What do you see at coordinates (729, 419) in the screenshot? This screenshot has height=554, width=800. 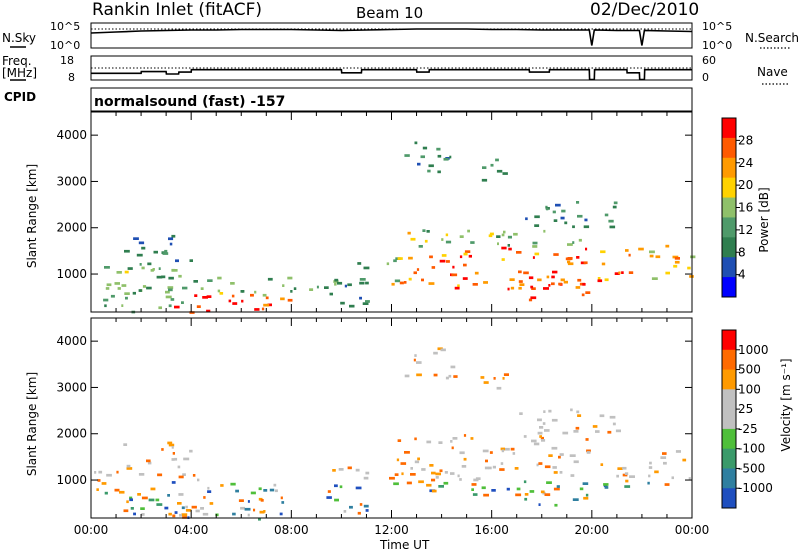 I see `colorbar-swatch` at bounding box center [729, 419].